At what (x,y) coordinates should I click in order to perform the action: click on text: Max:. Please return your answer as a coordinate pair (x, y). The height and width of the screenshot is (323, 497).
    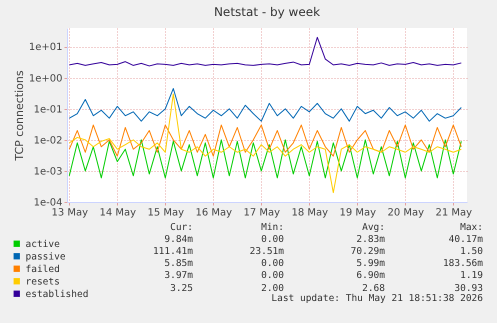
    Looking at the image, I should click on (471, 227).